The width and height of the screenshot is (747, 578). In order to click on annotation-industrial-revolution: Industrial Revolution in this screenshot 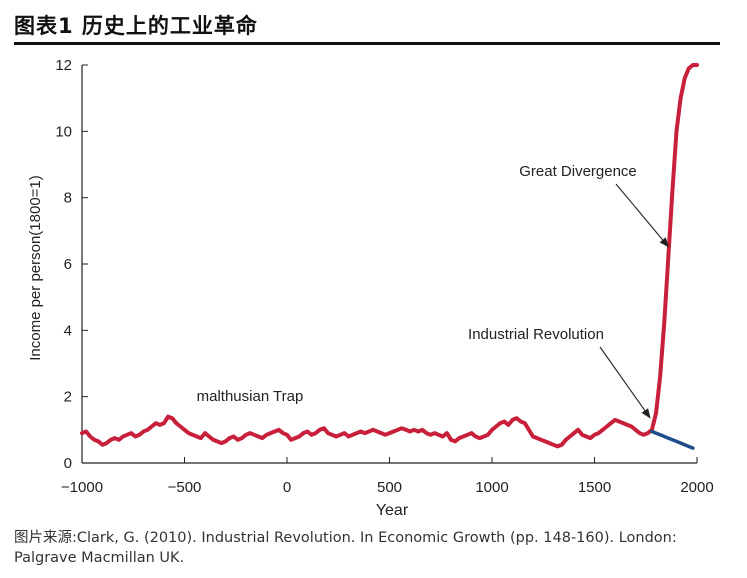, I will do `click(536, 334)`.